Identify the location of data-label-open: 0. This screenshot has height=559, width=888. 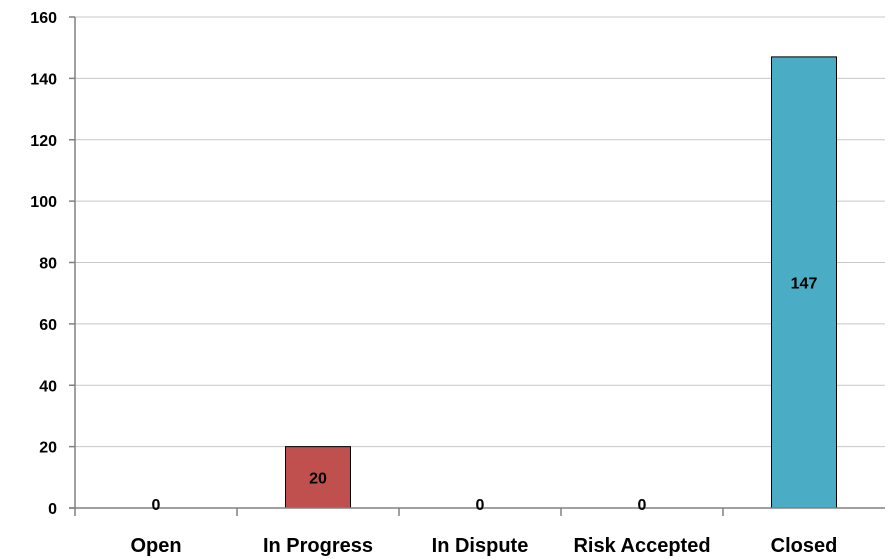
(156, 505).